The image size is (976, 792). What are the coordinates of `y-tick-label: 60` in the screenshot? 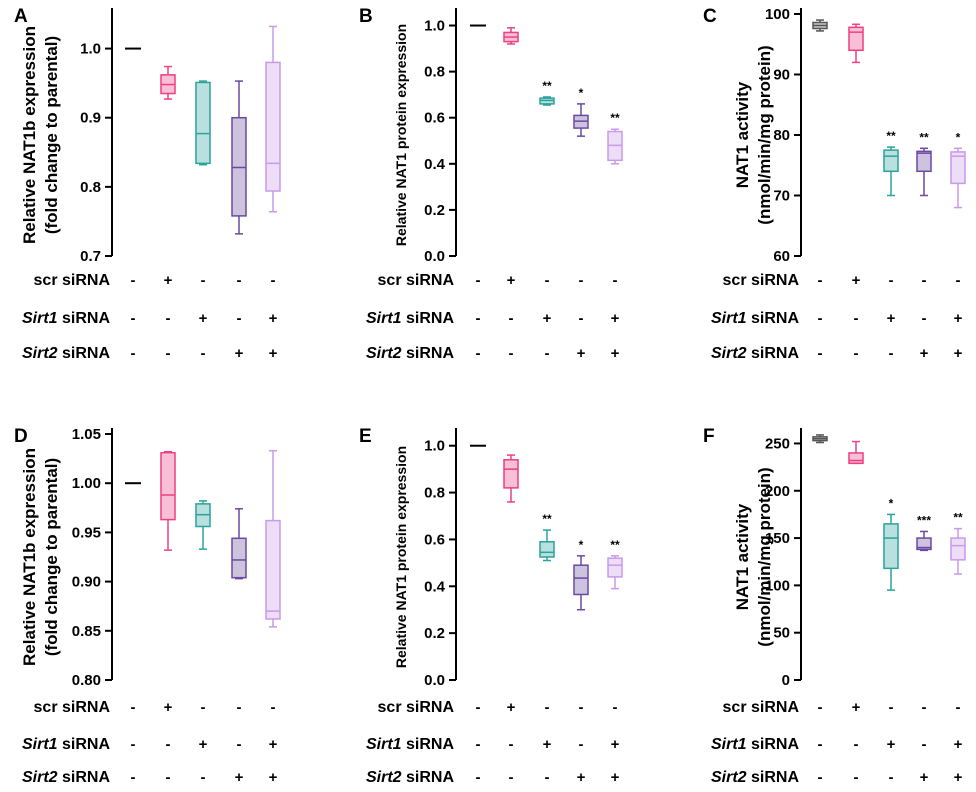 It's located at (781, 256).